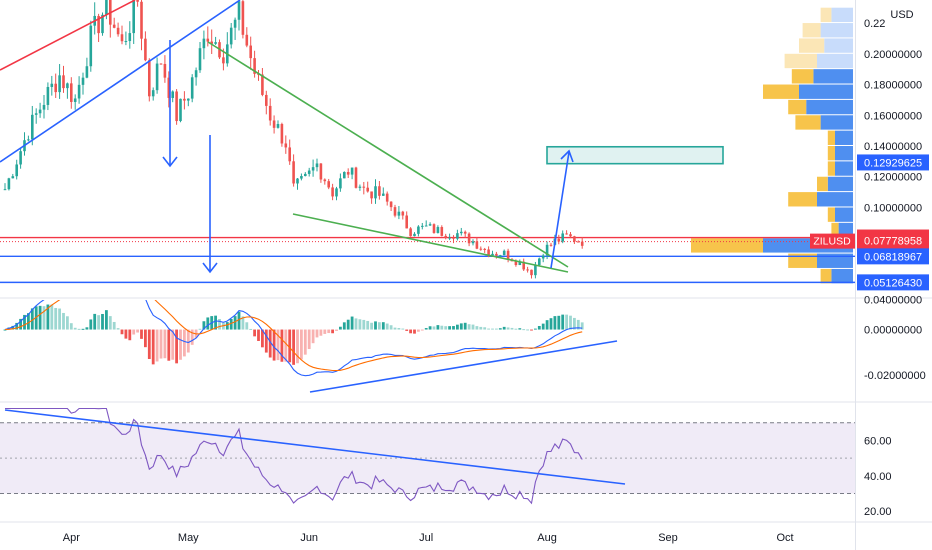 The width and height of the screenshot is (932, 550). What do you see at coordinates (293, 336) in the screenshot?
I see `macd-signal-line` at bounding box center [293, 336].